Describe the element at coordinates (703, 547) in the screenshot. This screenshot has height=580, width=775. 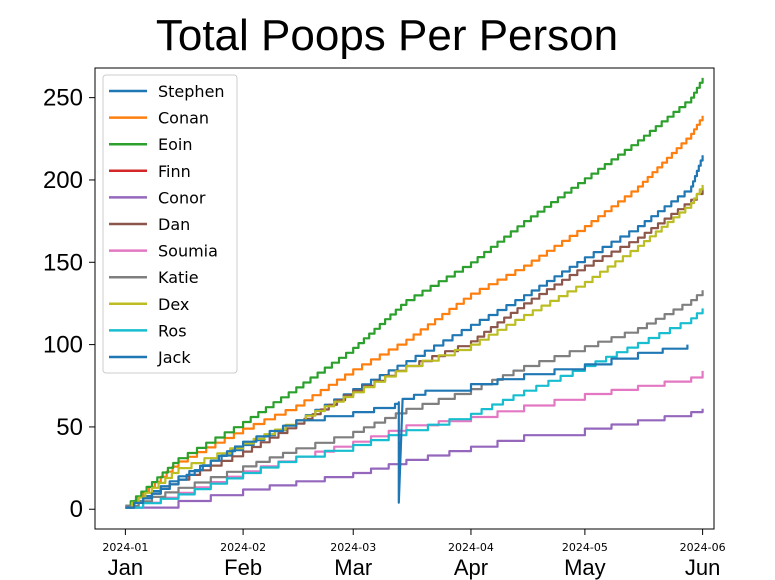
I see `x-tick-label: 2024-06` at that location.